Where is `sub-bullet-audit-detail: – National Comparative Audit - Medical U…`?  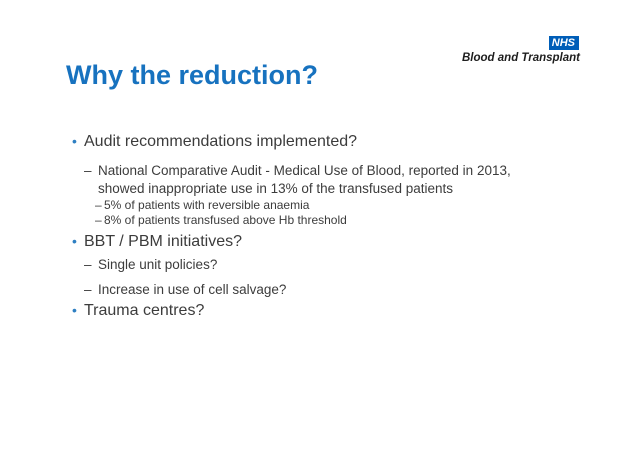 sub-bullet-audit-detail: – National Comparative Audit - Medical U… is located at coordinates (325, 180).